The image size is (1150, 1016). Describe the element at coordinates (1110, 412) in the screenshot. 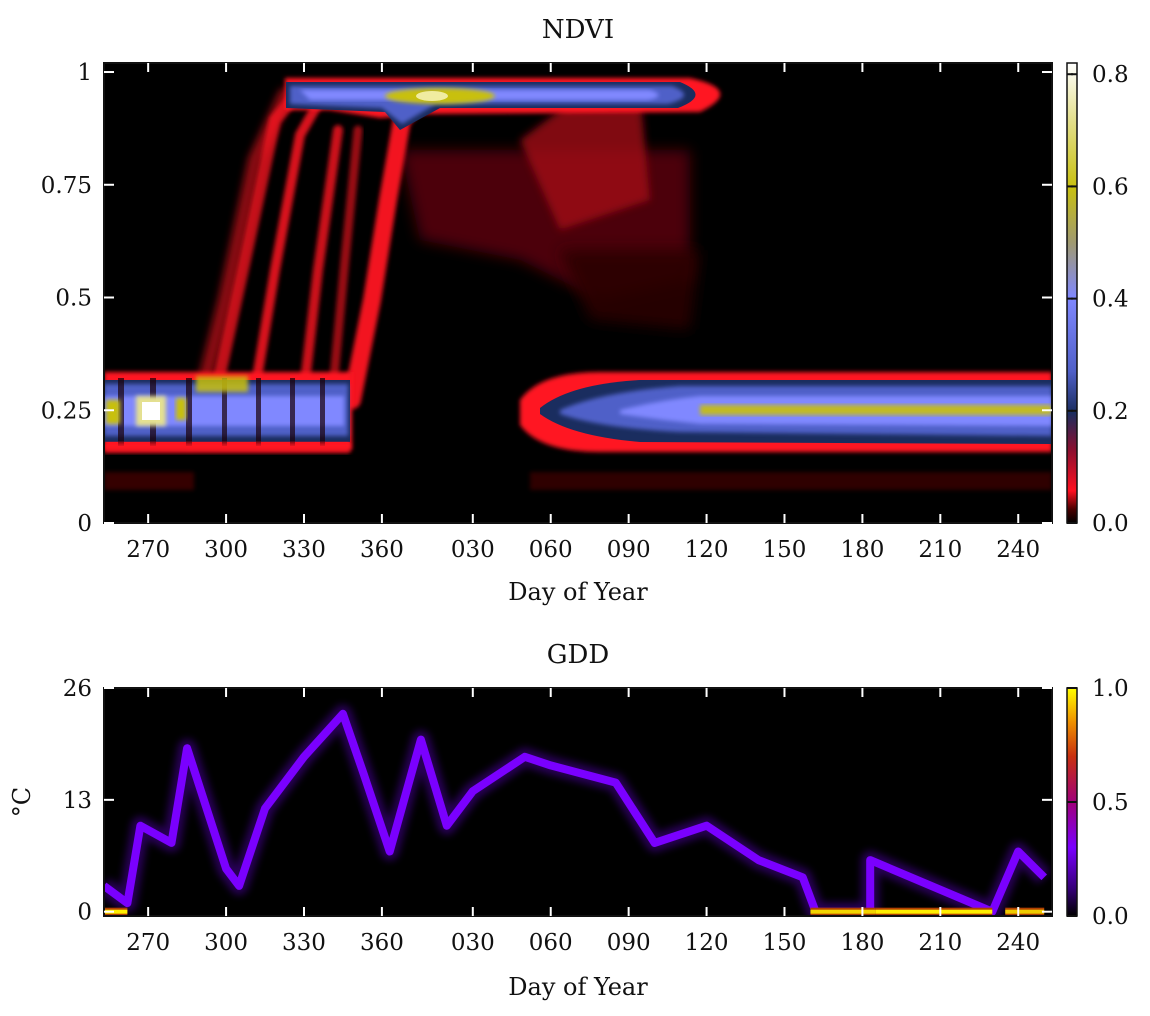

I see `colorbar-tick-label: 0.2` at that location.